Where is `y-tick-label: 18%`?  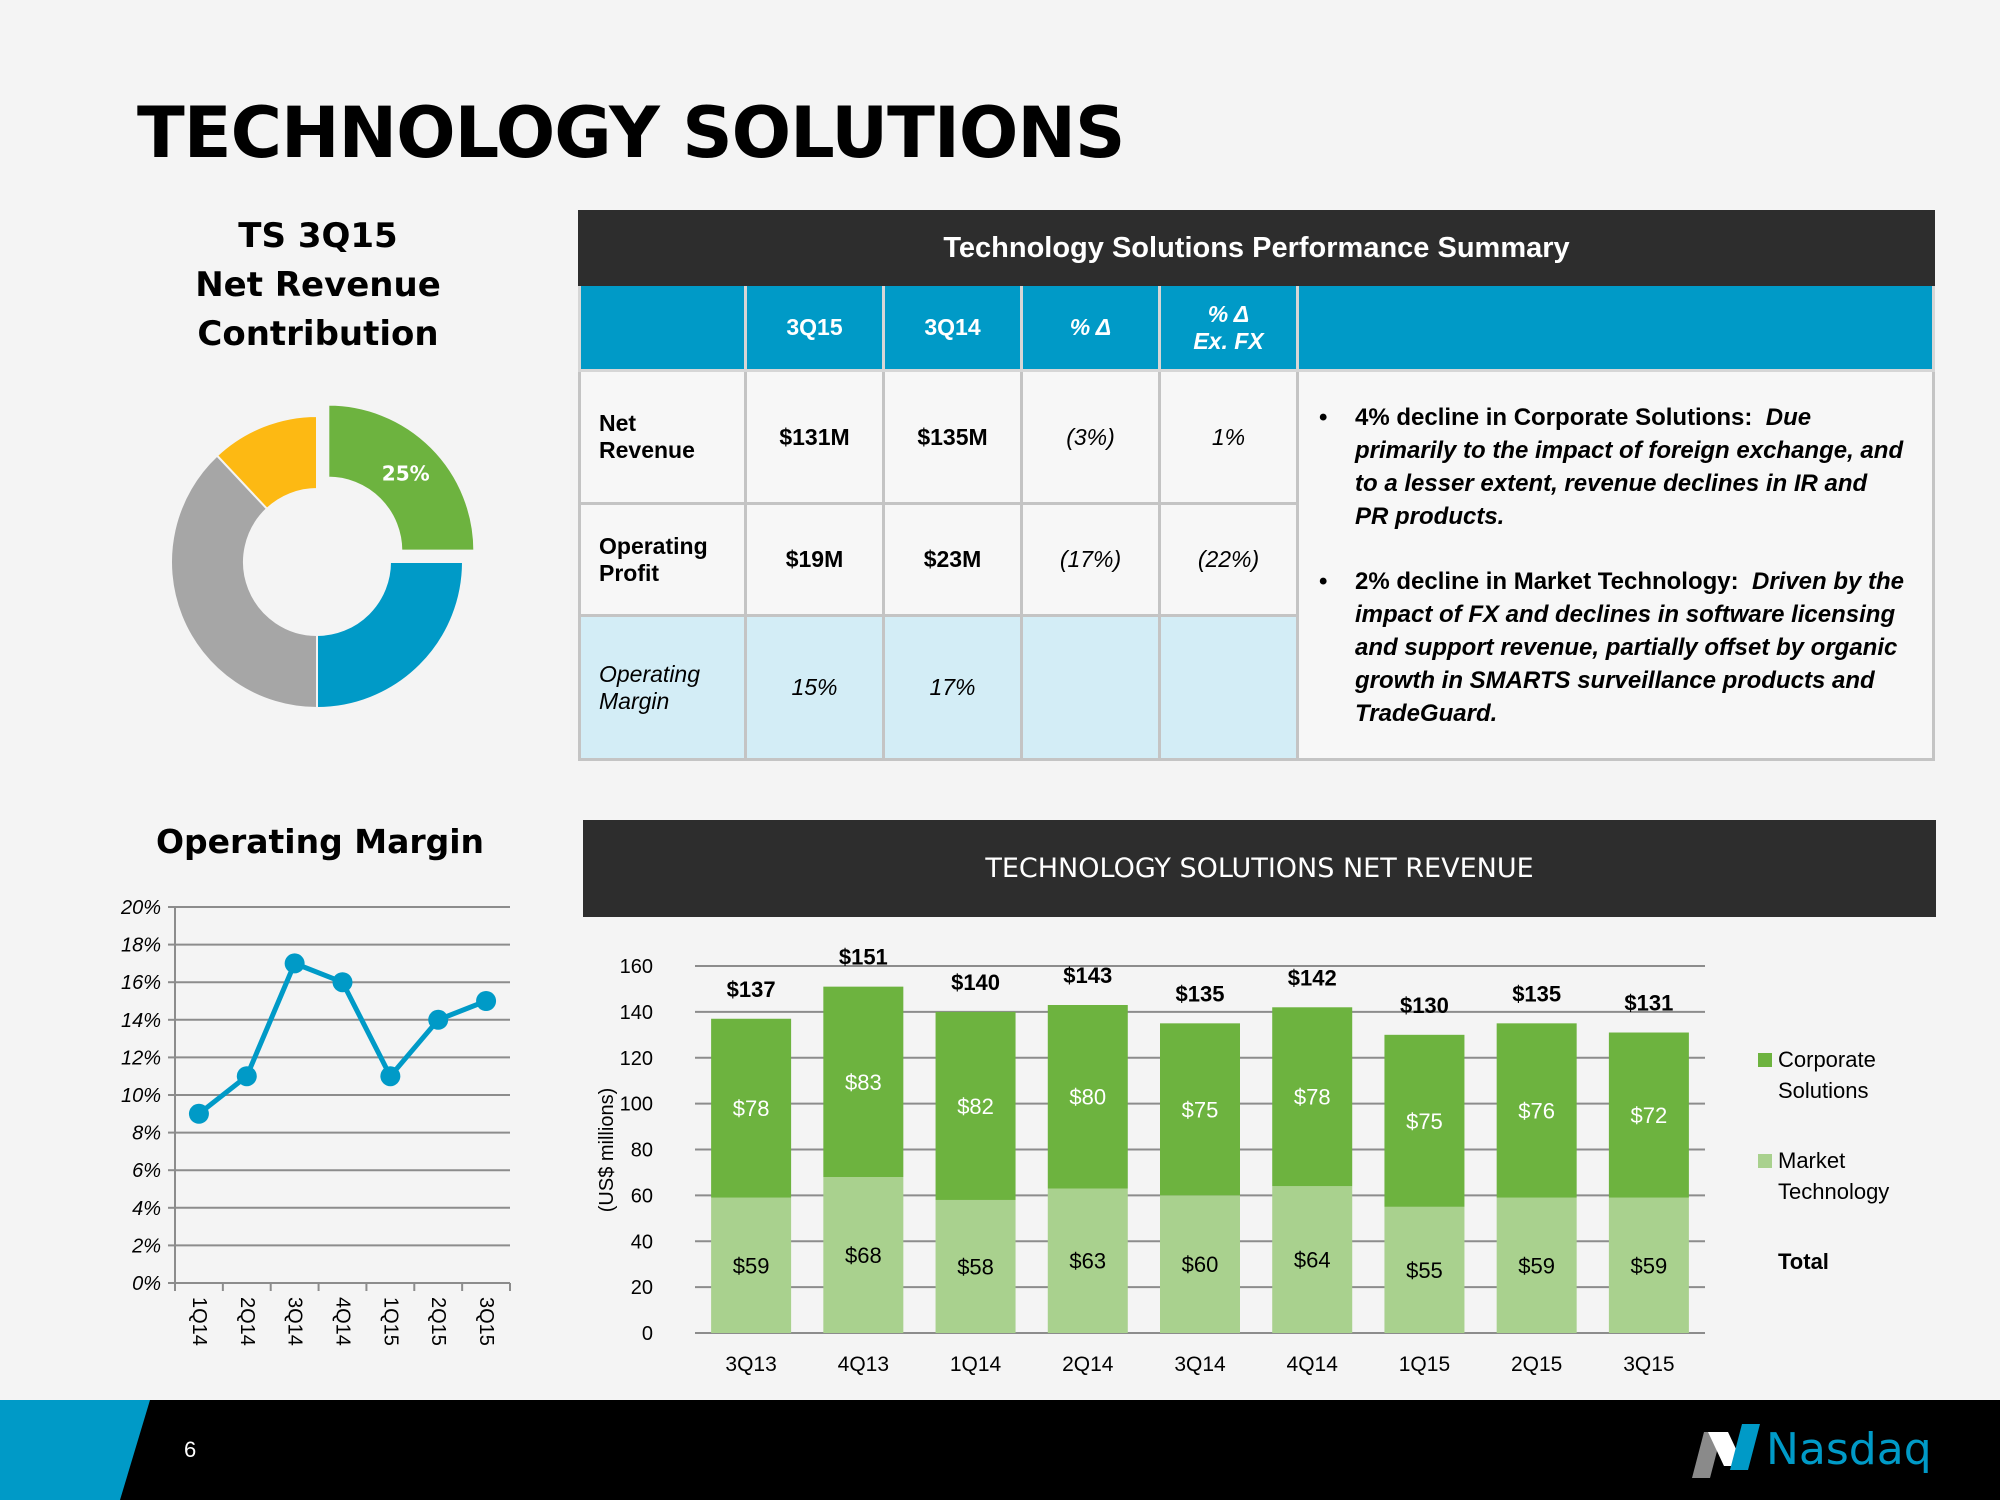
y-tick-label: 18% is located at coordinates (141, 946).